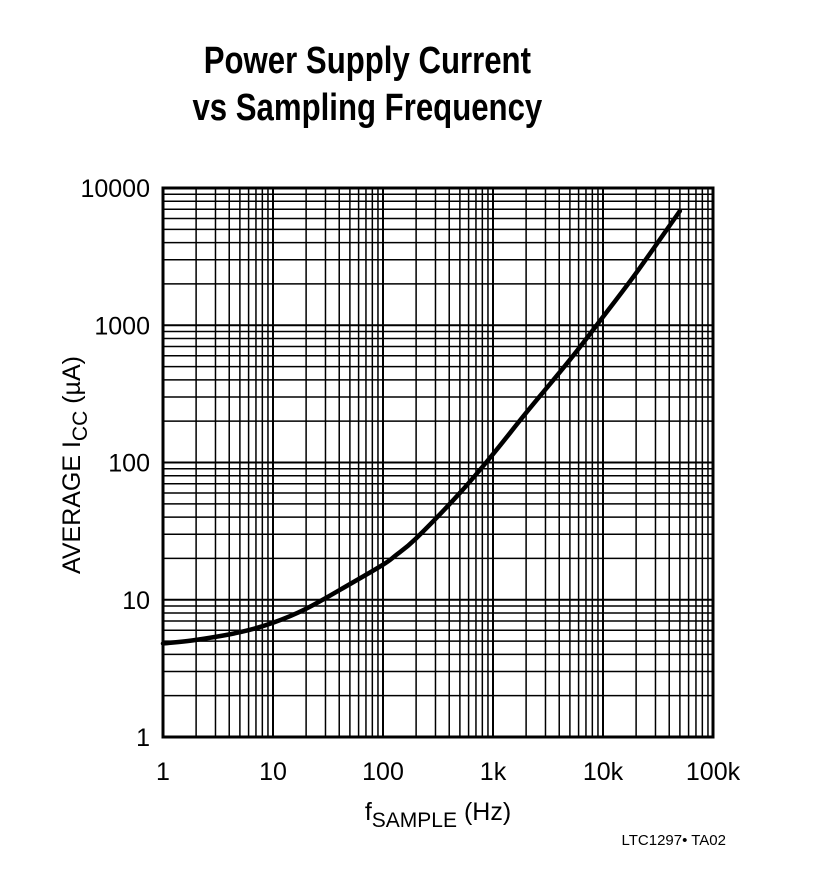 Image resolution: width=822 pixels, height=885 pixels. What do you see at coordinates (143, 738) in the screenshot?
I see `y-tick-label: 1` at bounding box center [143, 738].